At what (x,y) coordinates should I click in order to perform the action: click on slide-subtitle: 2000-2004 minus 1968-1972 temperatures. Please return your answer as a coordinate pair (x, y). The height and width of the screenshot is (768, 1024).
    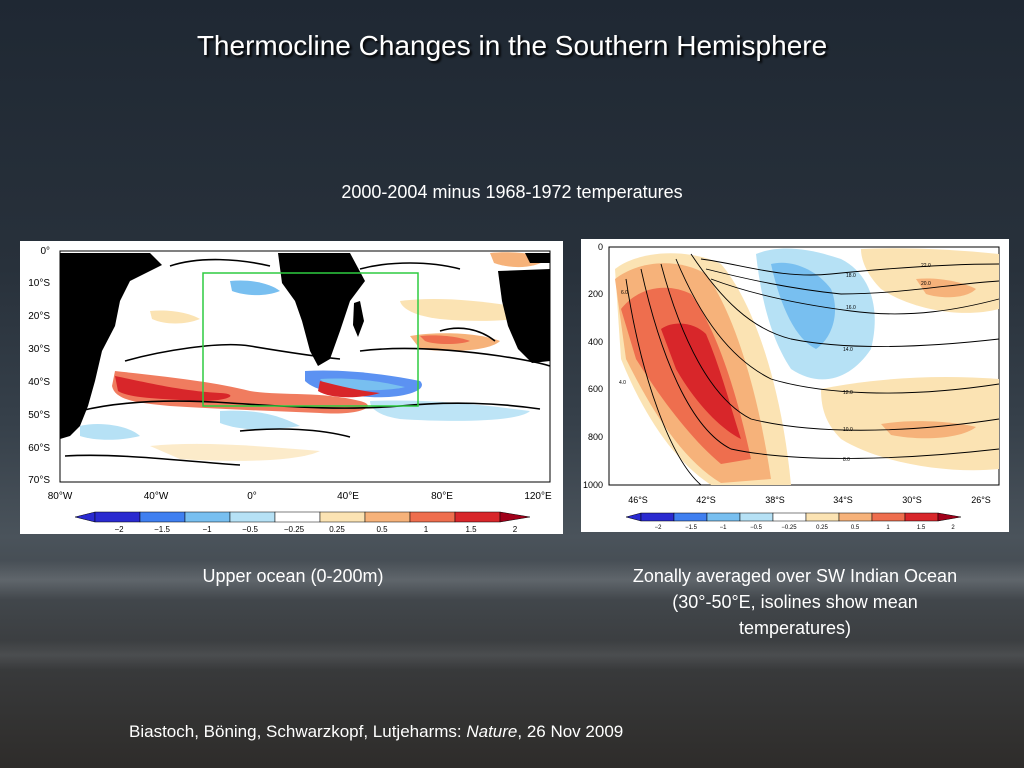
    Looking at the image, I should click on (512, 192).